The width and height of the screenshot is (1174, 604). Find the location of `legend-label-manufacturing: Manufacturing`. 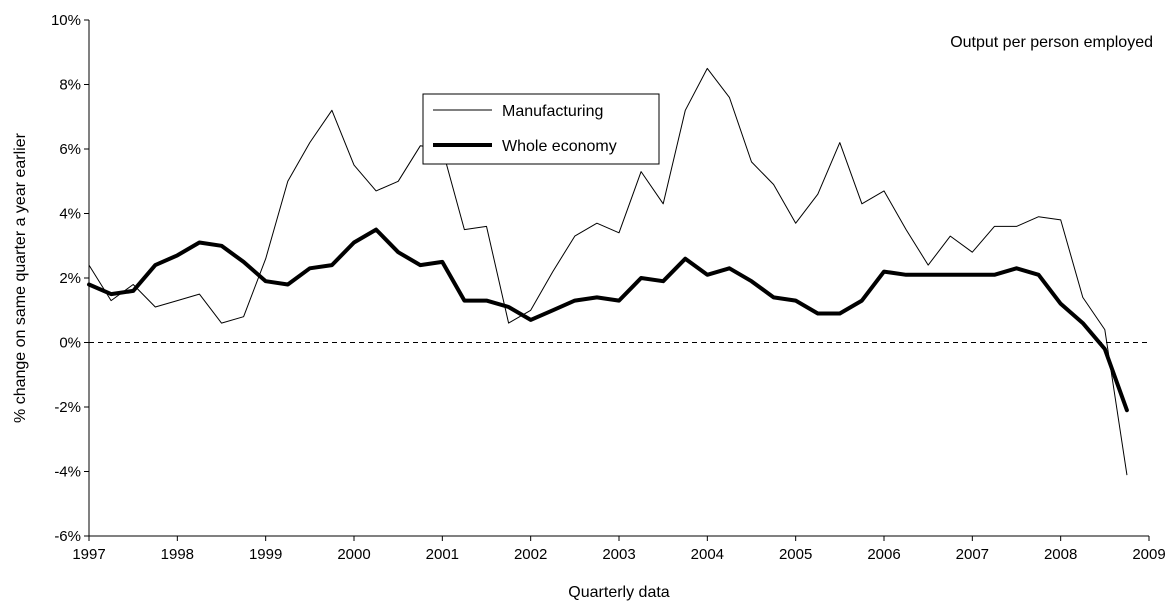

legend-label-manufacturing: Manufacturing is located at coordinates (552, 111).